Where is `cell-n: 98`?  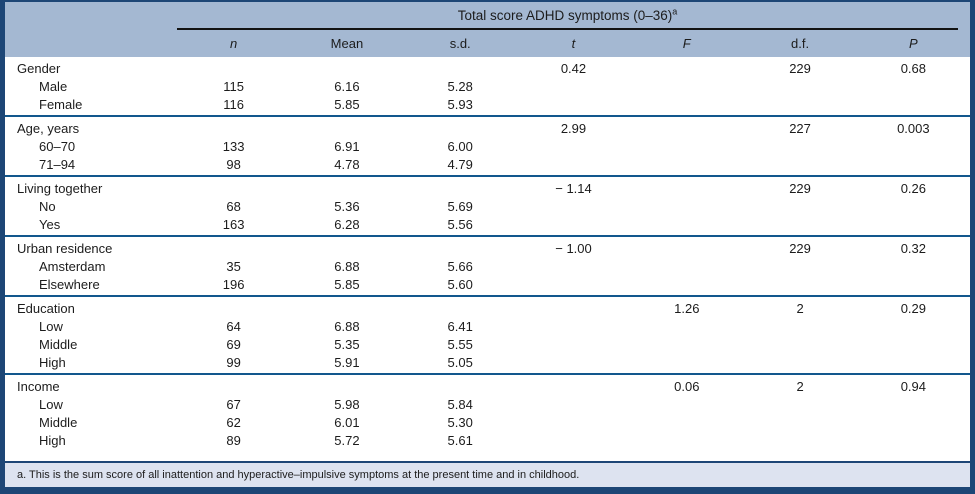 cell-n: 98 is located at coordinates (233, 164).